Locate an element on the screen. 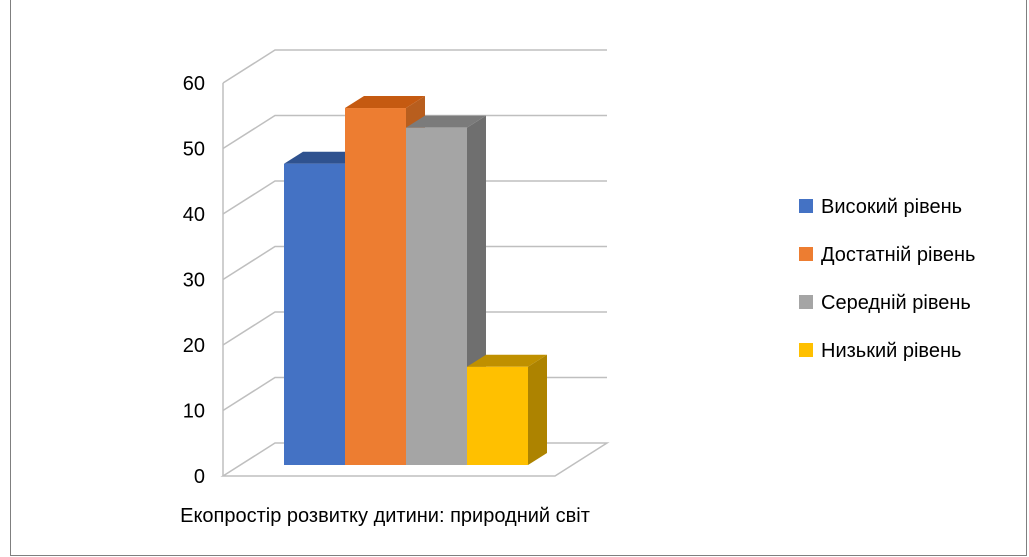 Image resolution: width=1029 pixels, height=557 pixels. y-tick-label: 60 is located at coordinates (194, 84).